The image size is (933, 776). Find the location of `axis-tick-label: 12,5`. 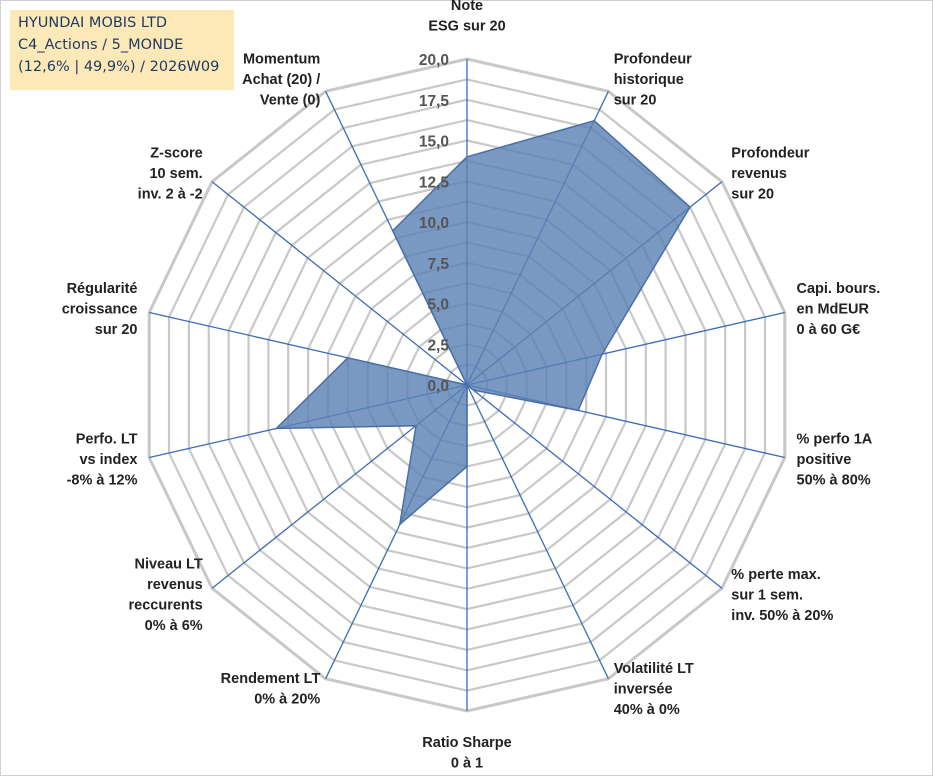

axis-tick-label: 12,5 is located at coordinates (434, 182).